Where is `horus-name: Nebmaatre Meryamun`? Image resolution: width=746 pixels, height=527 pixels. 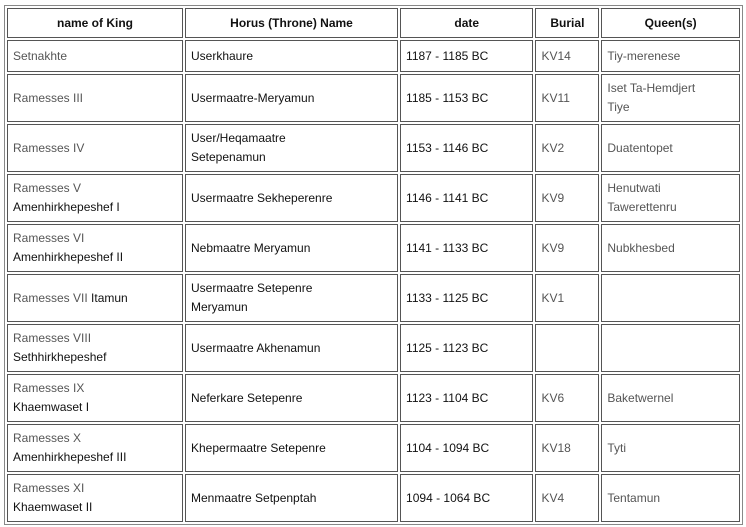
horus-name: Nebmaatre Meryamun is located at coordinates (251, 247).